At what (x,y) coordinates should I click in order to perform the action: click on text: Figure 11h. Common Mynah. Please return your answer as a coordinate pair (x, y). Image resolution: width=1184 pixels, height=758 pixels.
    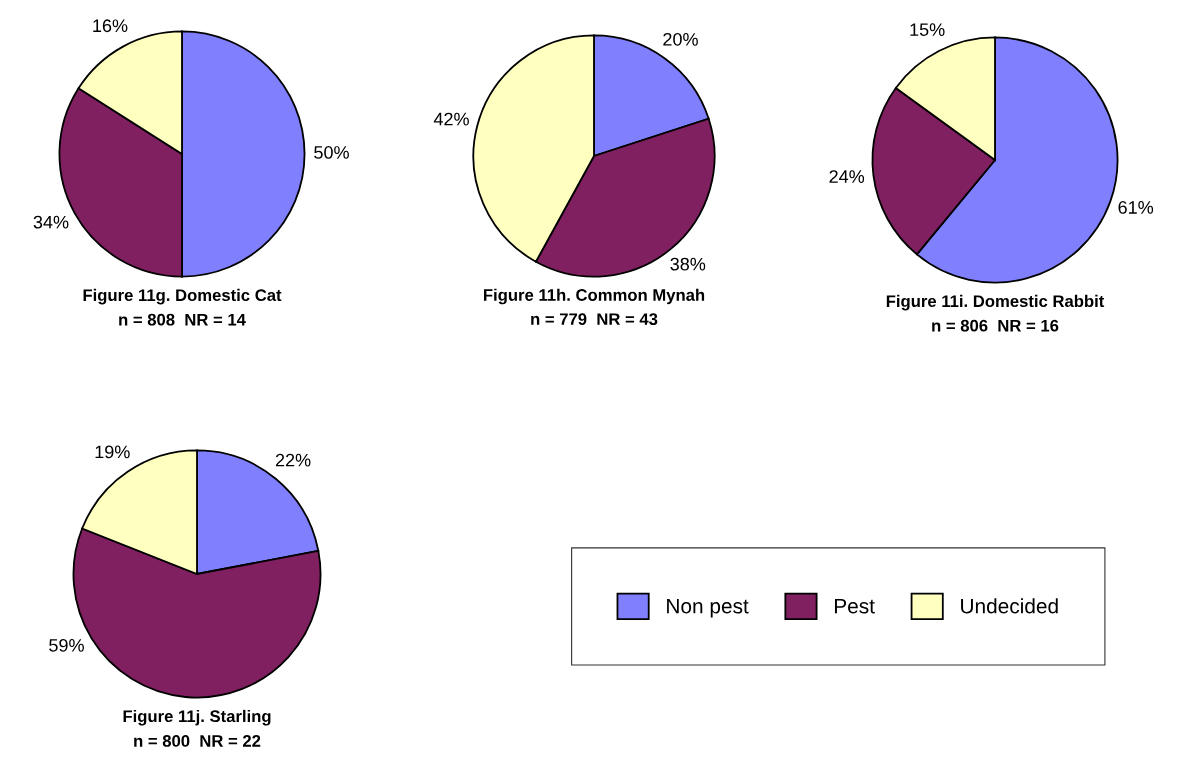
    Looking at the image, I should click on (594, 296).